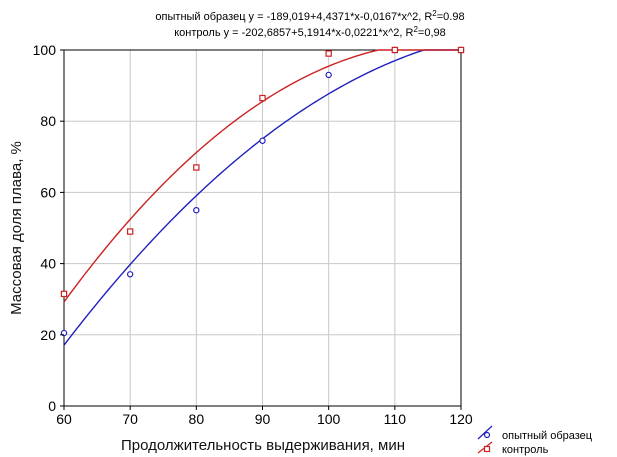  What do you see at coordinates (48, 335) in the screenshot?
I see `y-tick-label: 20` at bounding box center [48, 335].